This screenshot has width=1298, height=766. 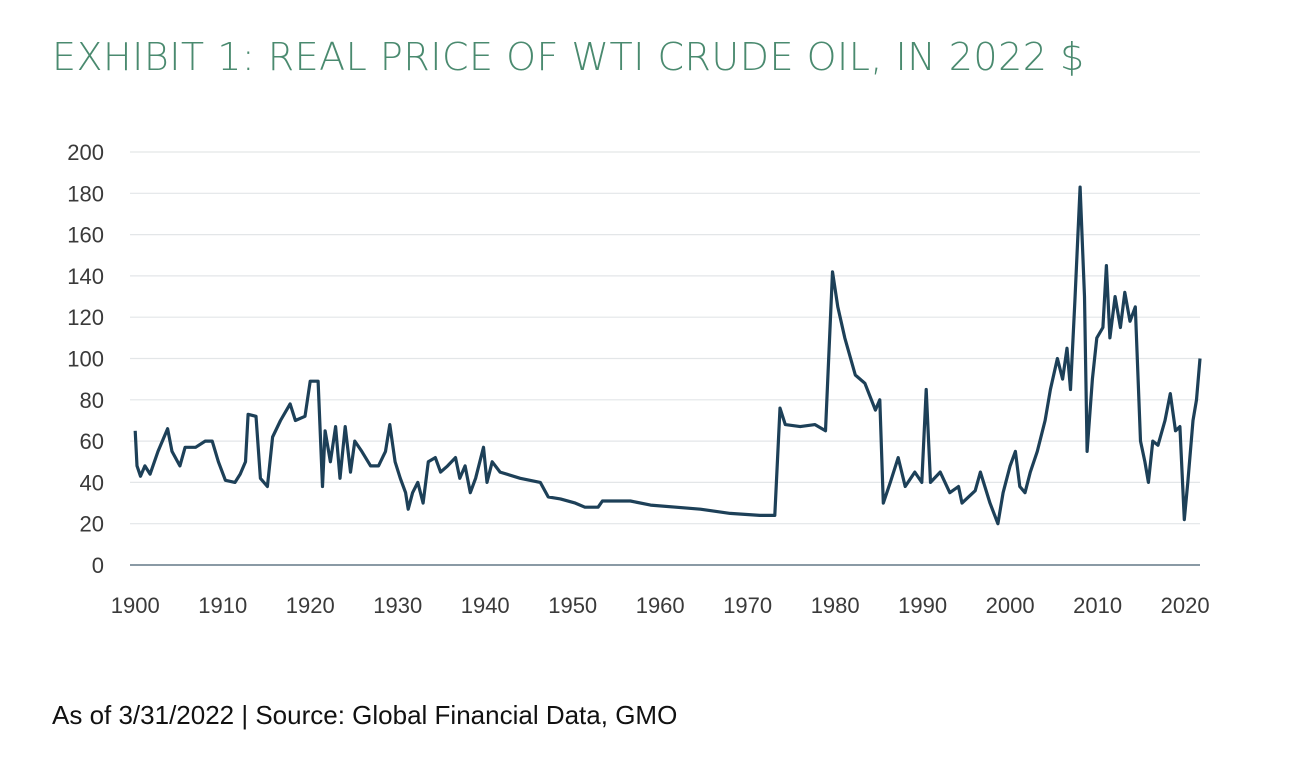 I want to click on x-tick-label: 1950, so click(x=572, y=605).